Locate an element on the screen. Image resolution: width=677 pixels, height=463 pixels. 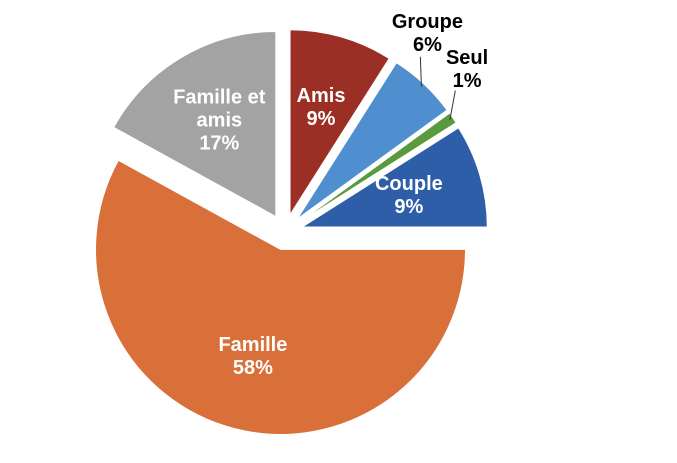
slice-name: Groupe is located at coordinates (427, 22).